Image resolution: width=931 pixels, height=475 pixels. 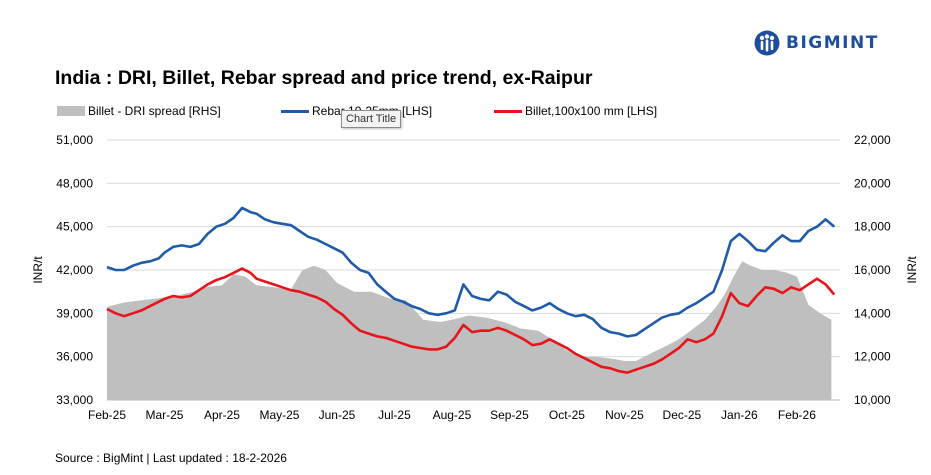 What do you see at coordinates (107, 415) in the screenshot?
I see `x-tick-label: Feb-25` at bounding box center [107, 415].